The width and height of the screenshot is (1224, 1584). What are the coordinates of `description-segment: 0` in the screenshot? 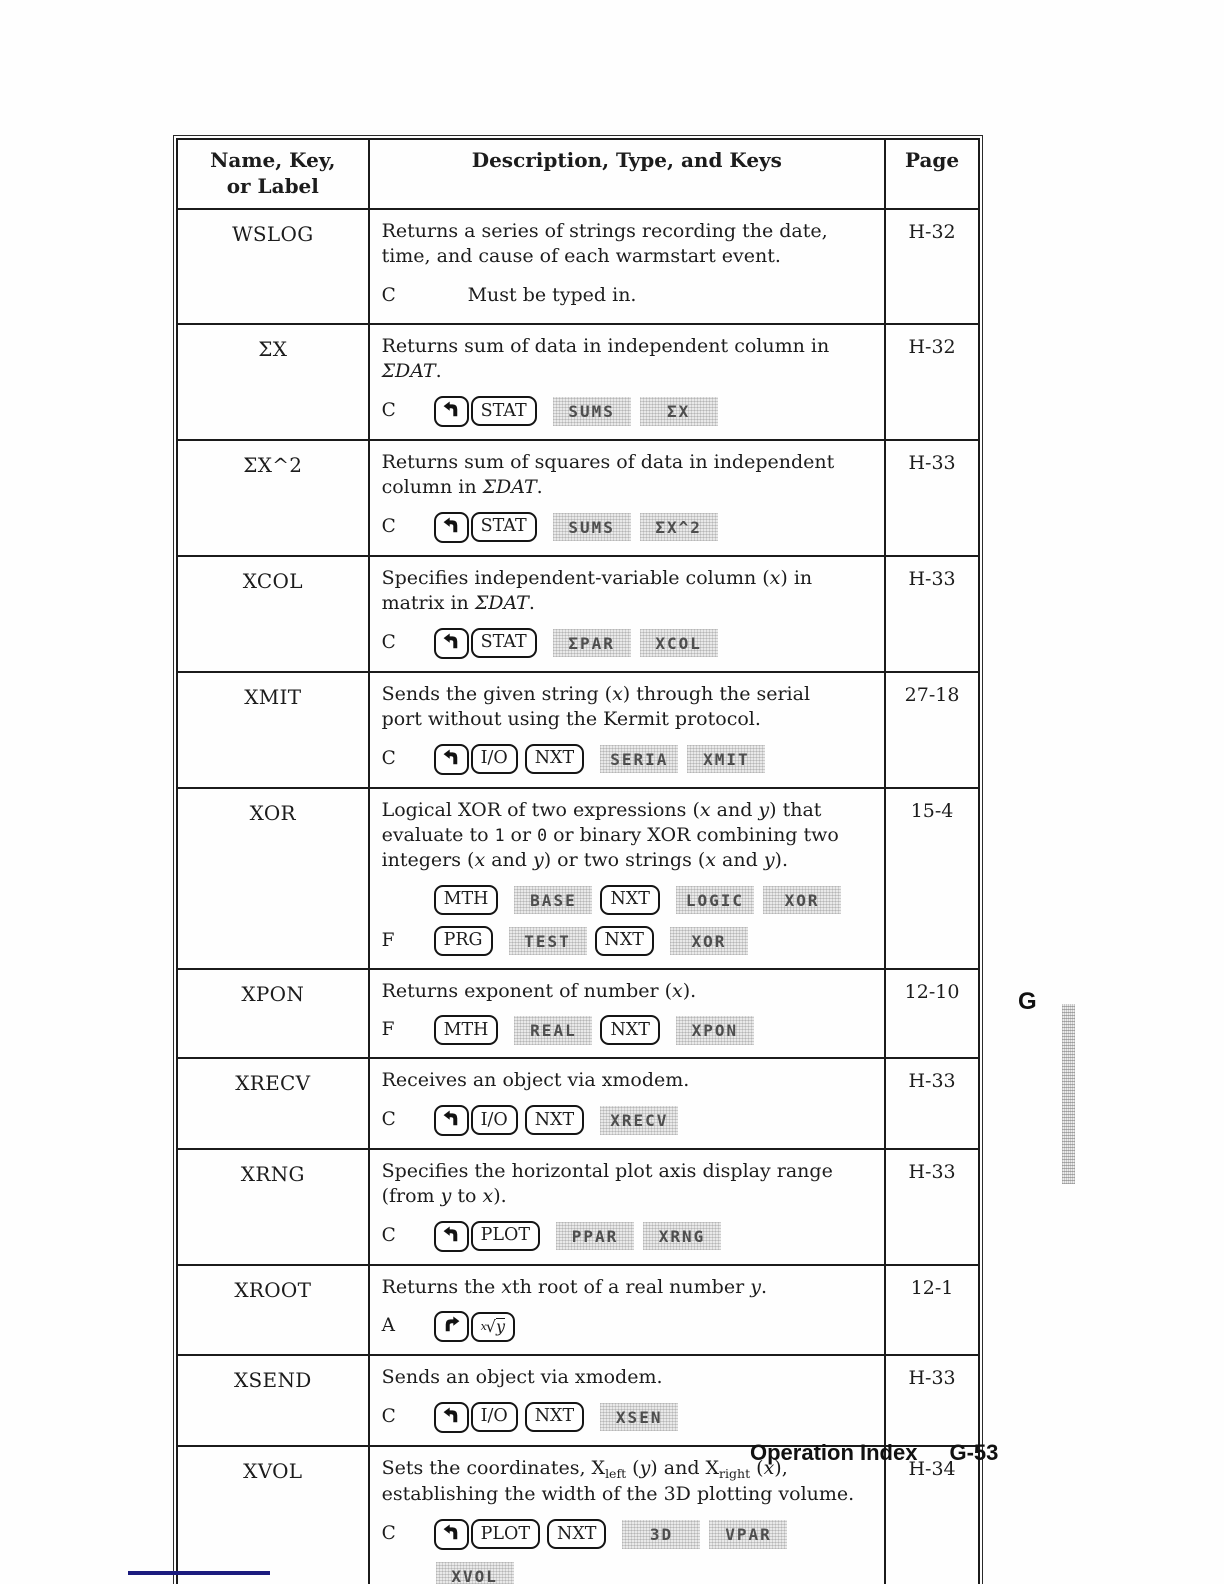 It's located at (542, 835).